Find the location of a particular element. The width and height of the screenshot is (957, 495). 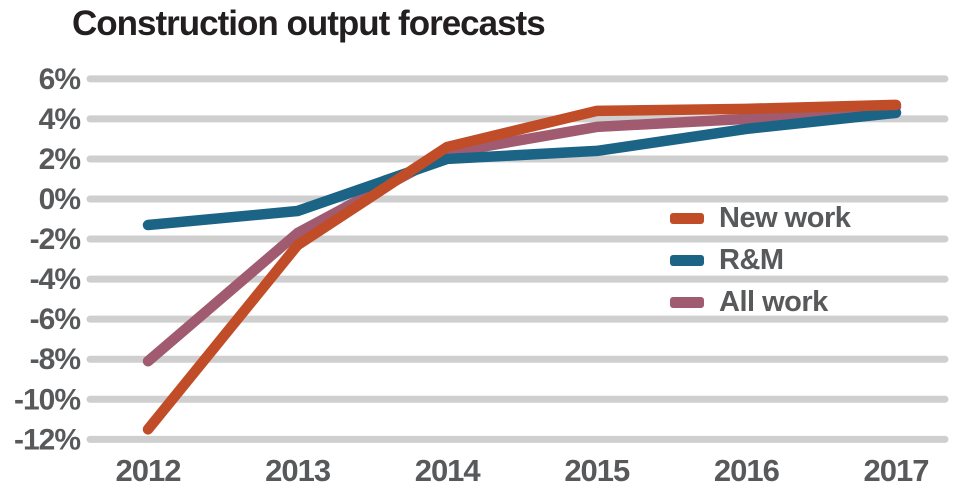

legend-item-all-work: All work is located at coordinates (760, 302).